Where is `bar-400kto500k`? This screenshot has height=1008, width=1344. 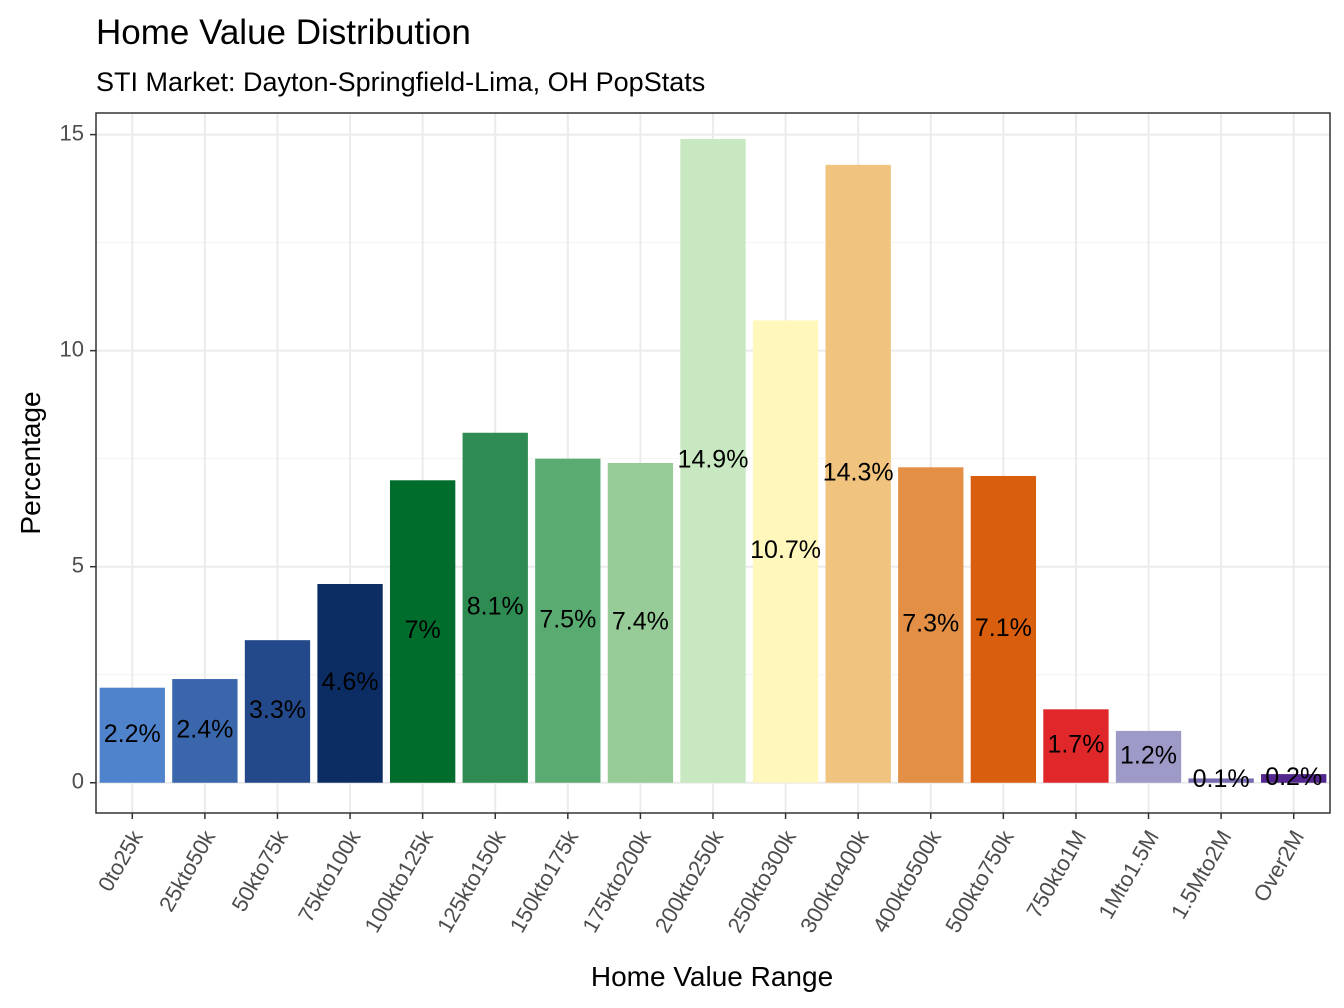 bar-400kto500k is located at coordinates (931, 625).